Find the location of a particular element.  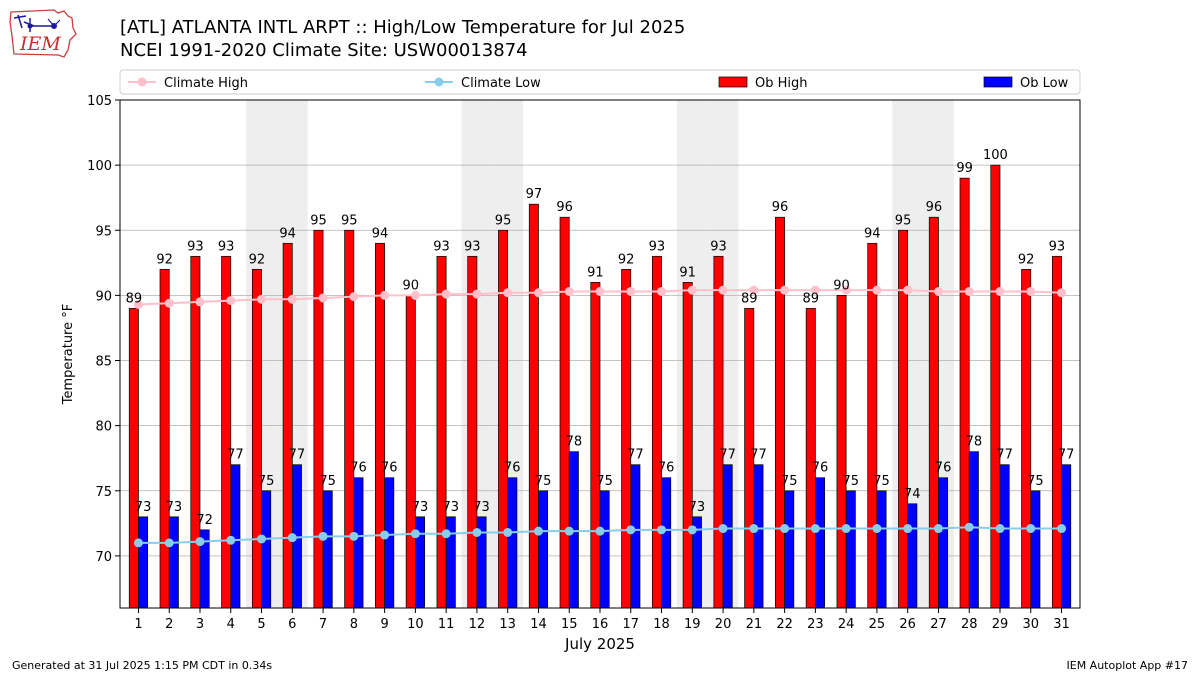

x-tick-label: 16 is located at coordinates (600, 624).